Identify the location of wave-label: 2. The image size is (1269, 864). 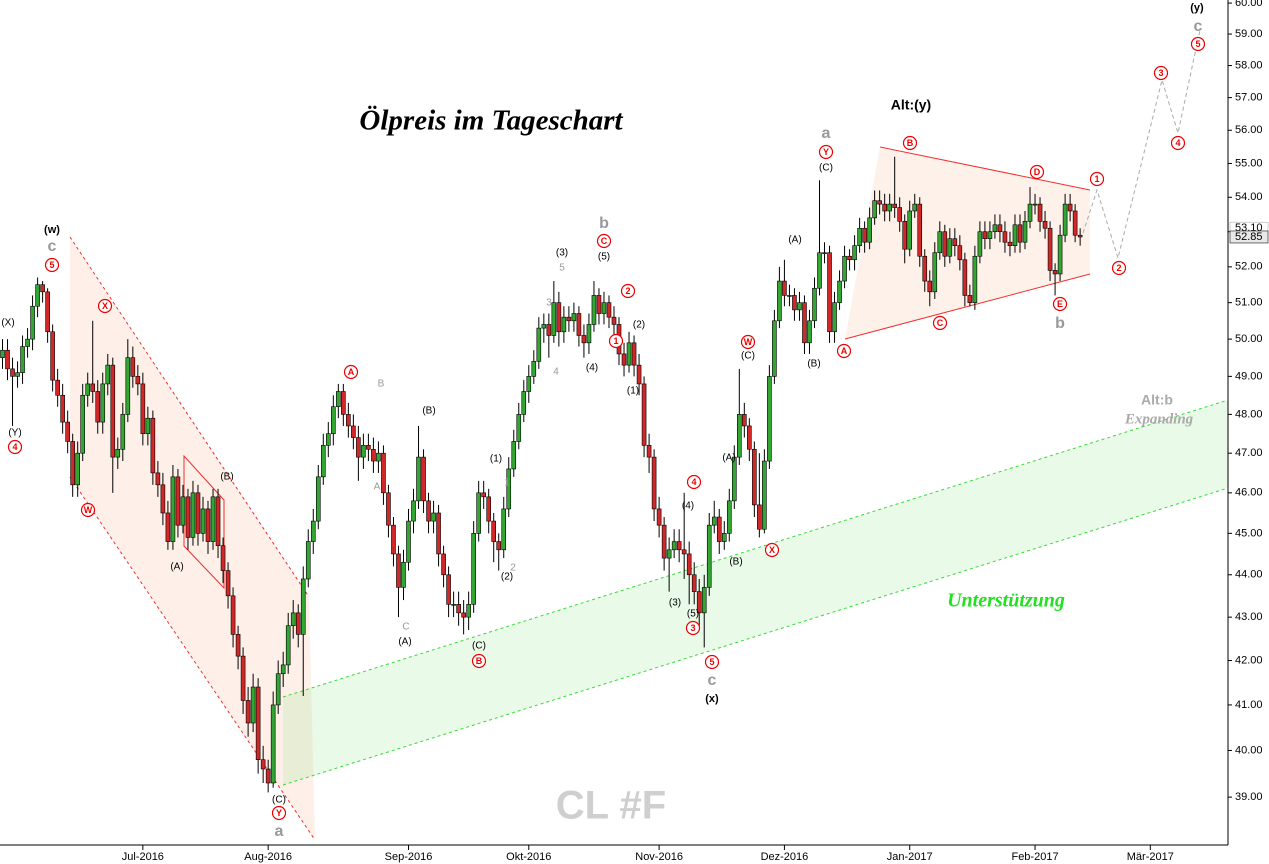
(1118, 268).